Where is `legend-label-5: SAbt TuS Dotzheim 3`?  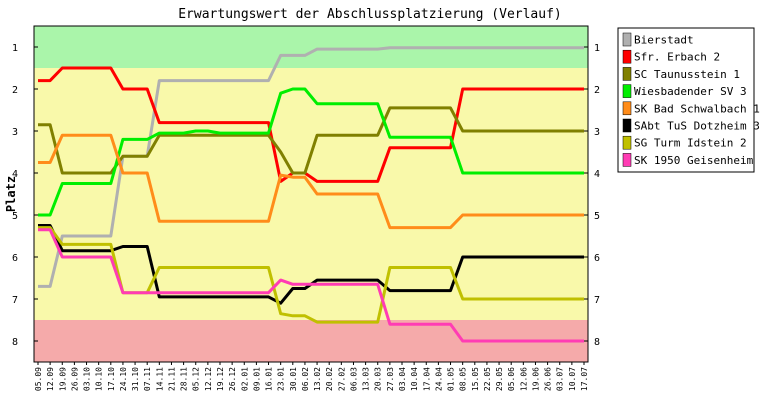 legend-label-5: SAbt TuS Dotzheim 3 is located at coordinates (697, 126).